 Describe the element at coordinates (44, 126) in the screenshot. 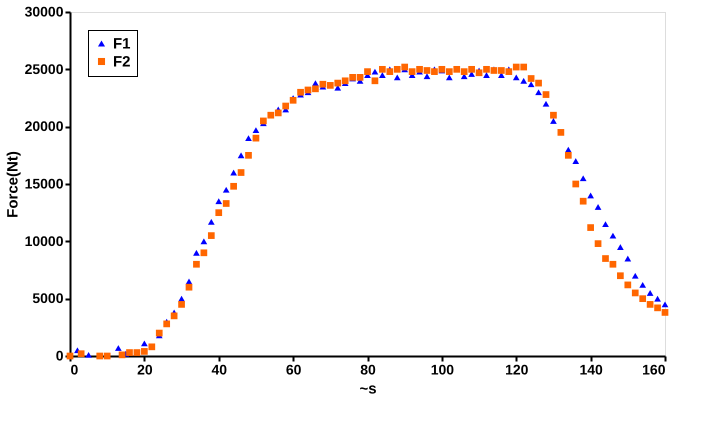

I see `y-tick-label: 20000` at that location.